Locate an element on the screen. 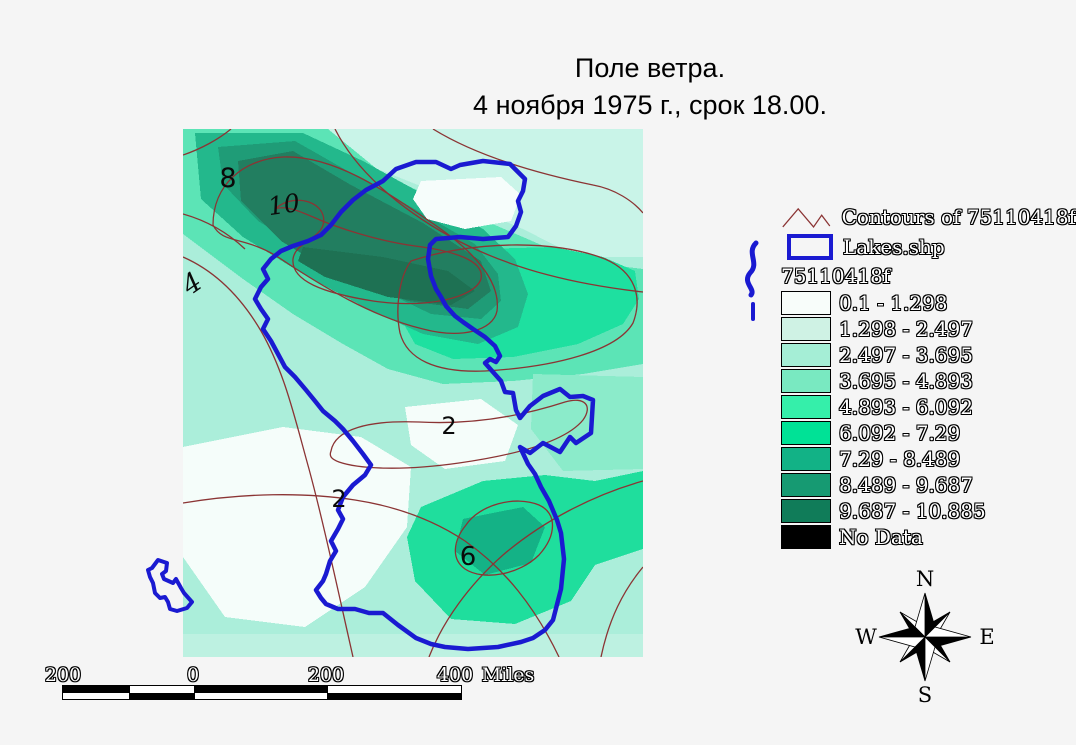  legend-class-row: 0.1 - 1.298 is located at coordinates (928, 303).